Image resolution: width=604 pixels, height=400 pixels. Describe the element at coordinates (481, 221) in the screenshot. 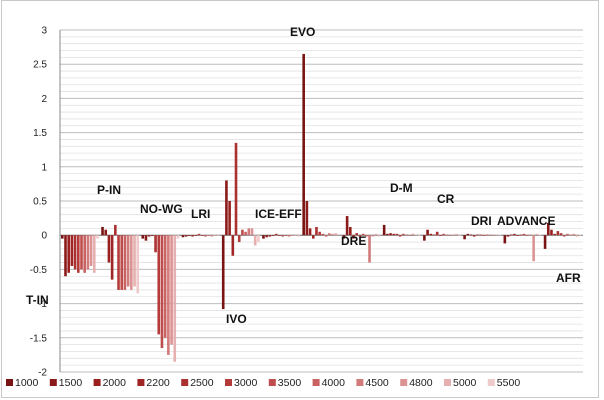

I see `annotation-label: DRI` at that location.